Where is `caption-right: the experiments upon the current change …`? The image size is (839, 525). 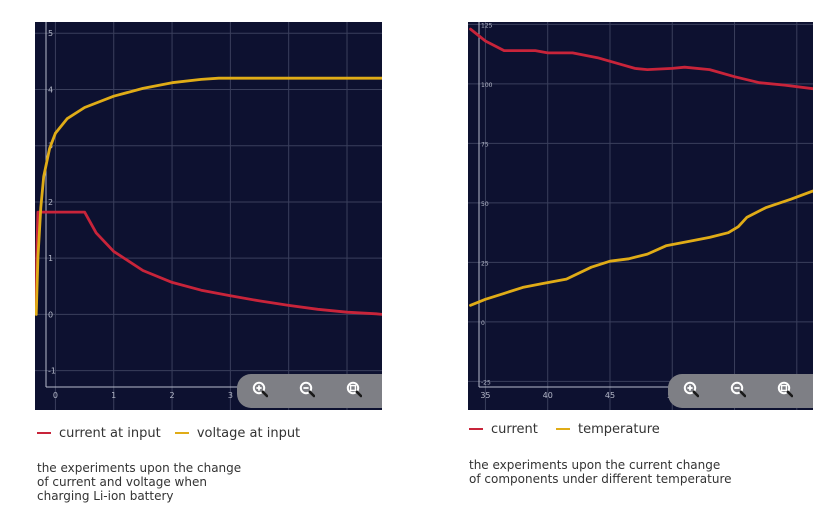
caption-right: the experiments upon the current change … is located at coordinates (600, 472).